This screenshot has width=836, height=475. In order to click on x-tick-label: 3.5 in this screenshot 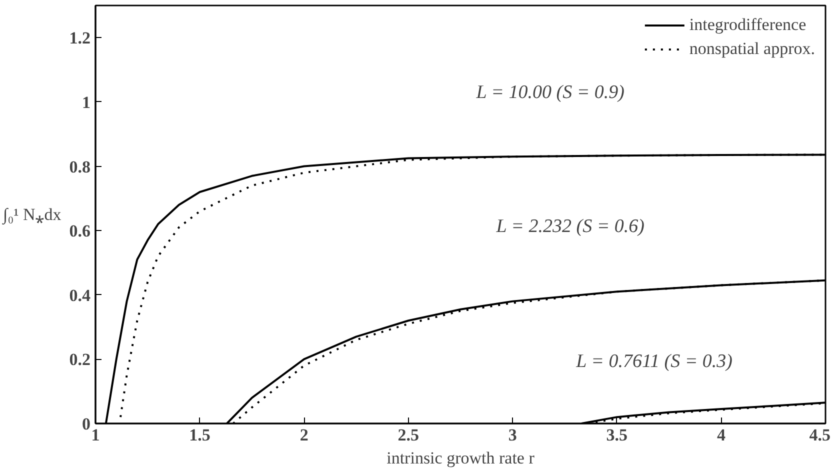, I will do `click(617, 435)`.